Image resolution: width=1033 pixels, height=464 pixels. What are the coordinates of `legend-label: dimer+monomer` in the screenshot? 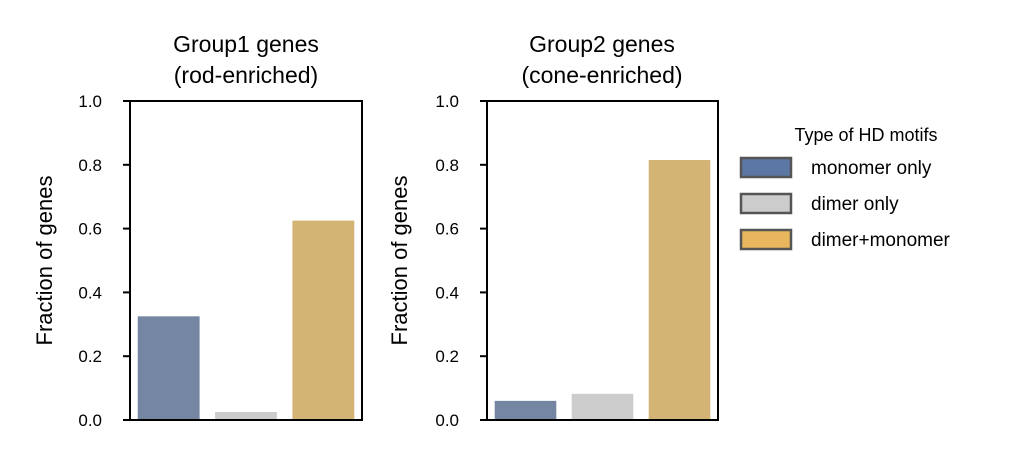 It's located at (881, 240).